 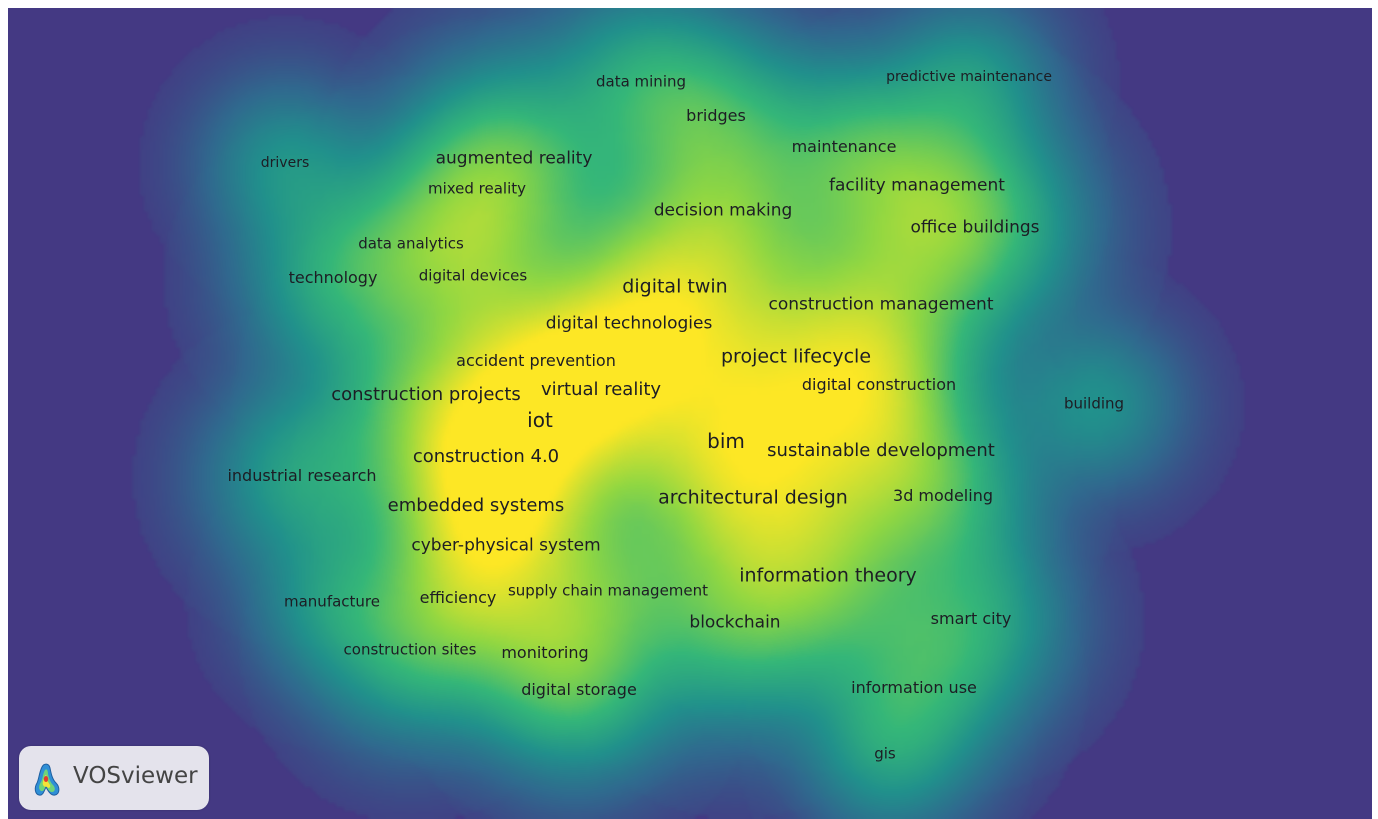 I want to click on keyword-label: bim, so click(x=726, y=441).